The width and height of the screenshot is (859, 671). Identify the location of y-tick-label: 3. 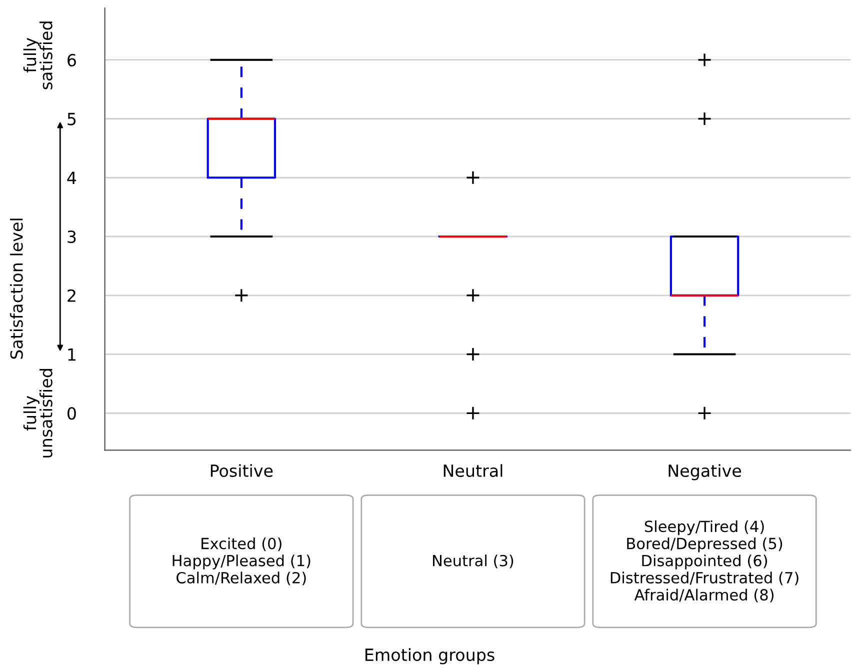
(72, 237).